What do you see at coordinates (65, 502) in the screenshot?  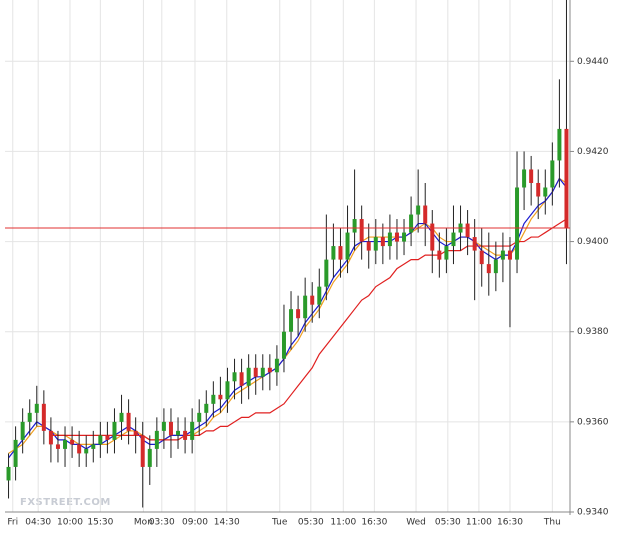 I see `watermark: FXSTREET.COM` at bounding box center [65, 502].